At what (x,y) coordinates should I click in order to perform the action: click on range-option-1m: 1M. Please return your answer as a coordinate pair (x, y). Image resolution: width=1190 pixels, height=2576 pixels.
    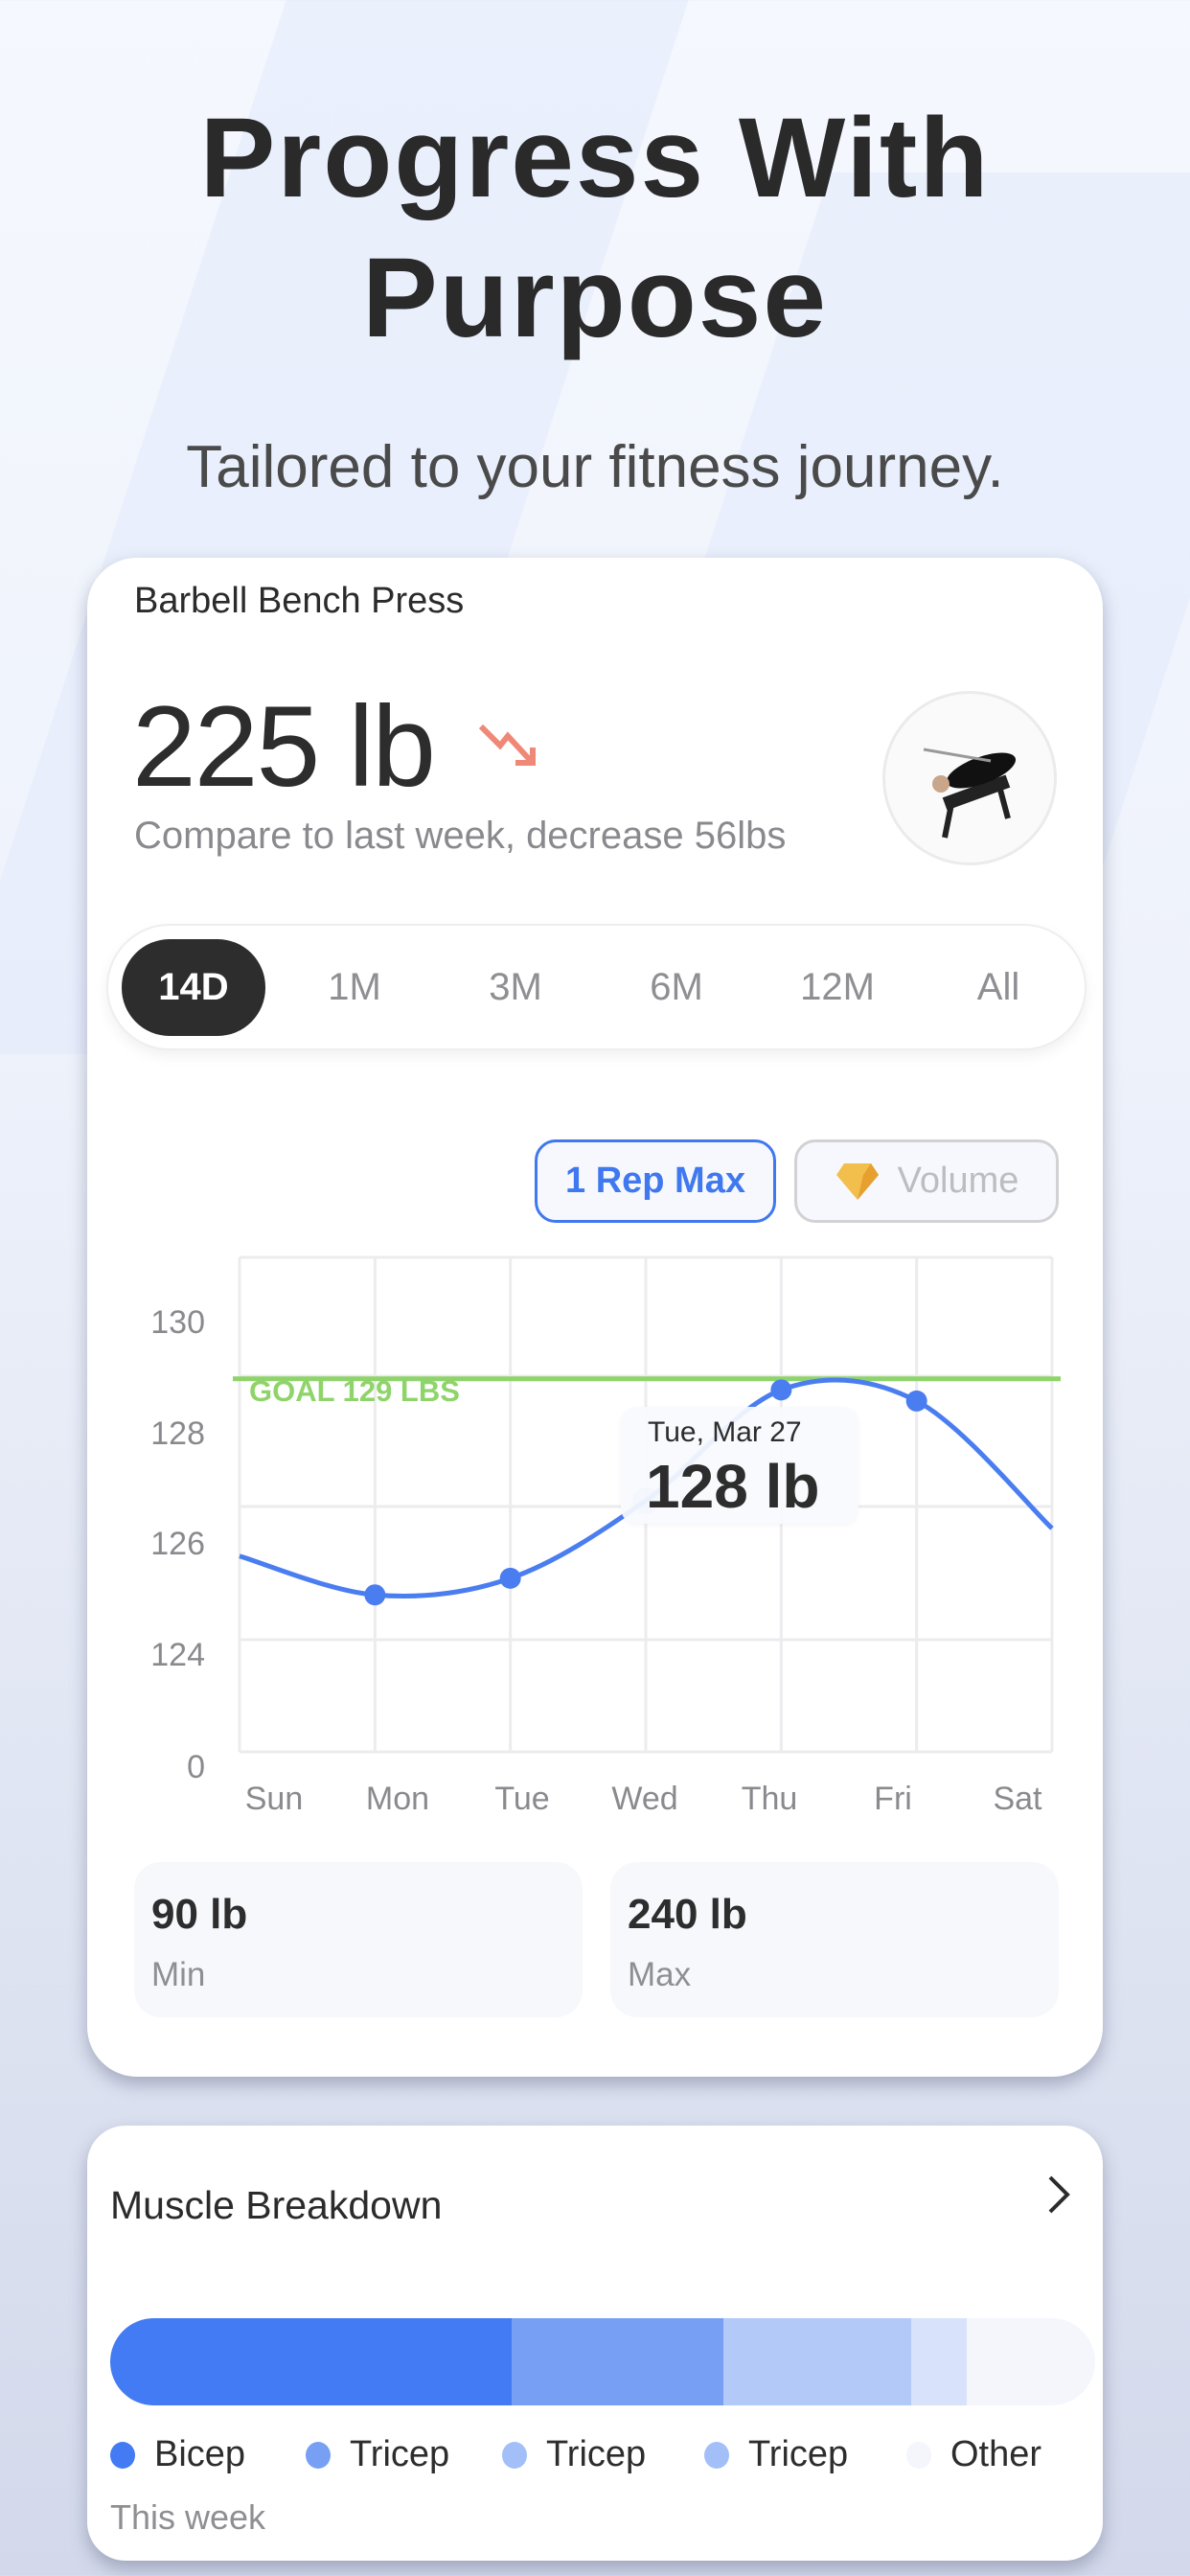
    Looking at the image, I should click on (355, 987).